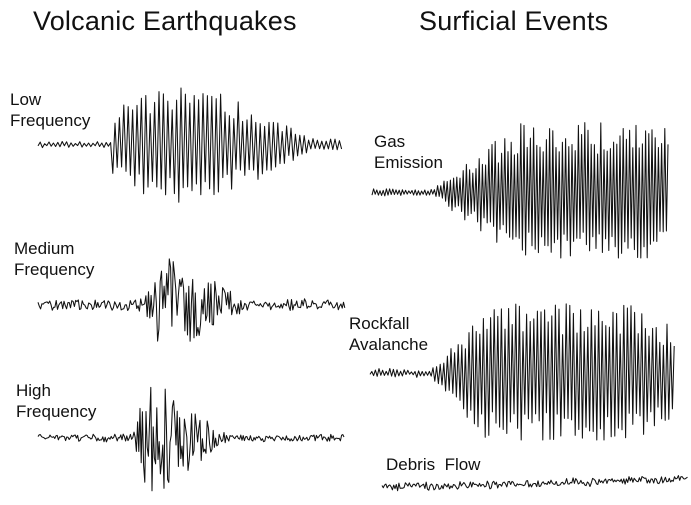 The image size is (691, 505). I want to click on label-line: Debris Flow, so click(433, 464).